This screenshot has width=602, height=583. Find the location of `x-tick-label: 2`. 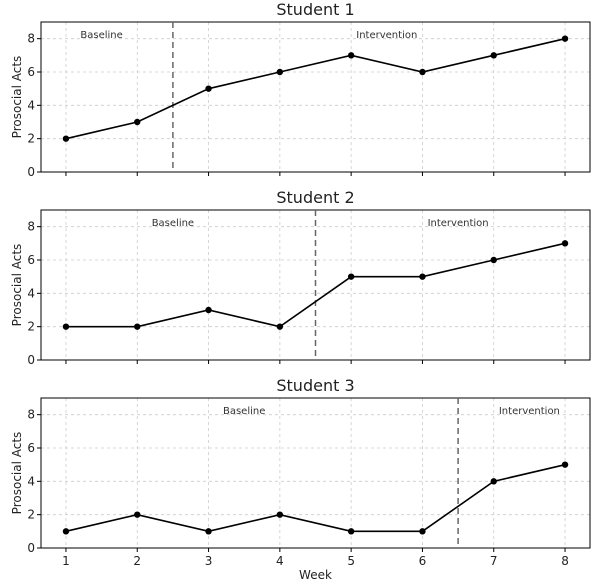

x-tick-label: 2 is located at coordinates (137, 561).